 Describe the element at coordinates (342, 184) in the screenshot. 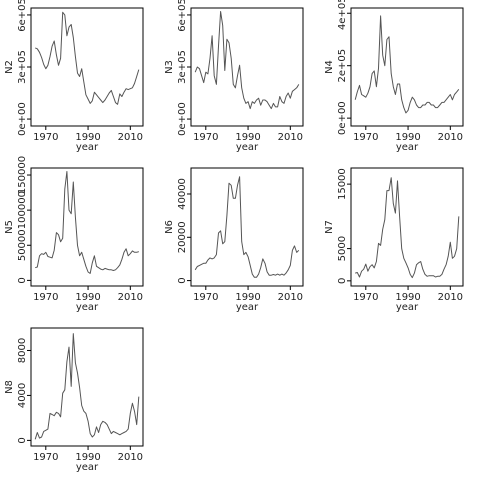

I see `y-tick-label: 15000` at that location.